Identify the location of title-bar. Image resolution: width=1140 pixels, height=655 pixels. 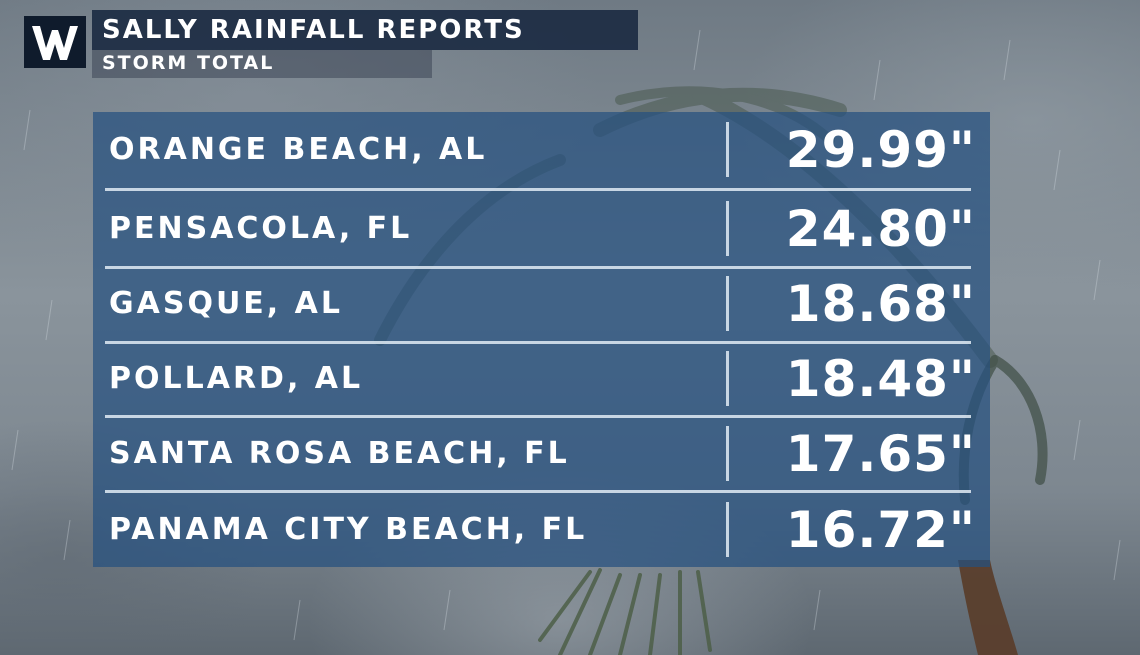
(365, 30).